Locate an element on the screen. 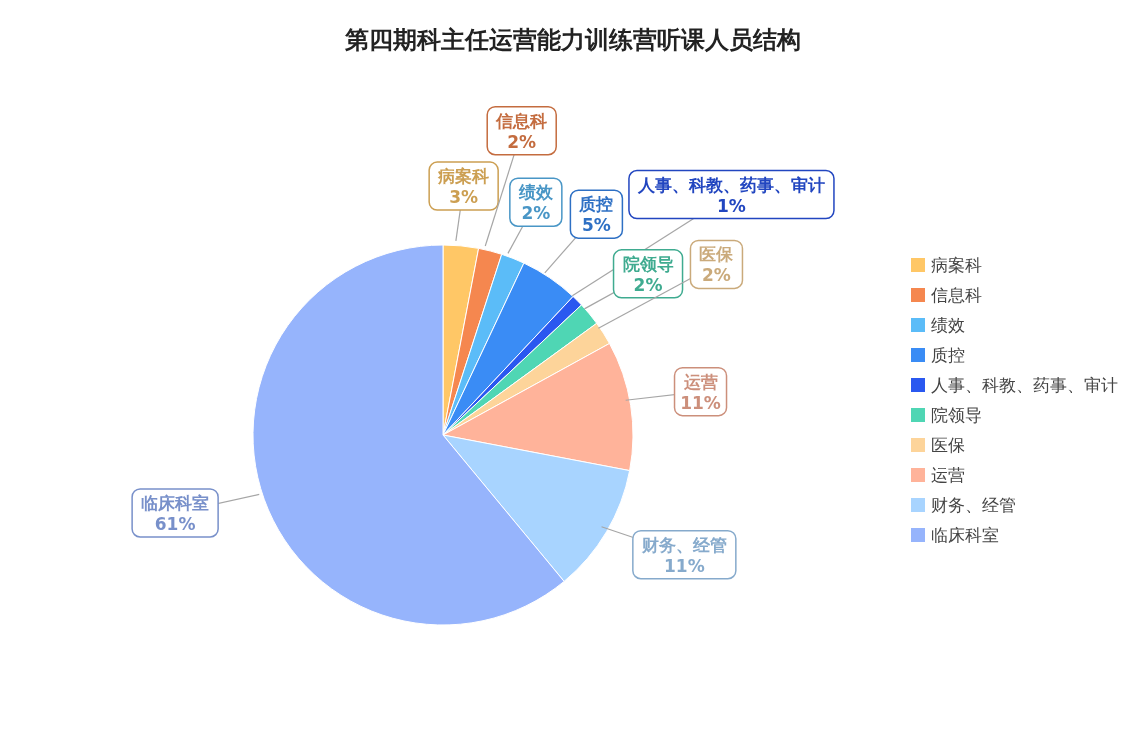 The width and height of the screenshot is (1148, 747). slice-label: 质控 is located at coordinates (596, 204).